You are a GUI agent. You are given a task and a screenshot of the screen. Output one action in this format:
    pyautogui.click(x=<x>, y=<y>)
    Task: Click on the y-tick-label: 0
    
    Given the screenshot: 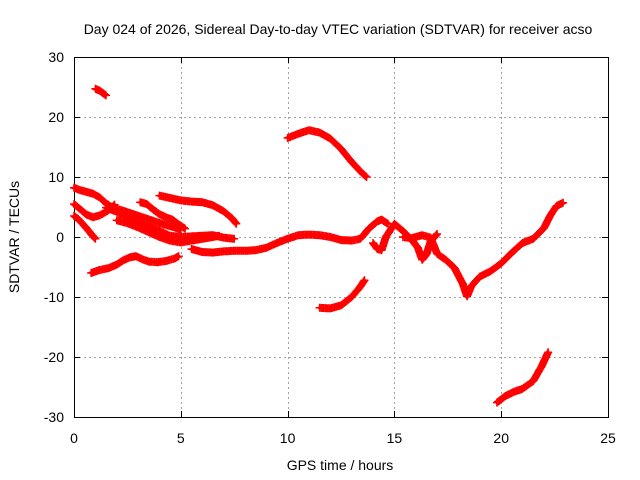 What is the action you would take?
    pyautogui.click(x=60, y=237)
    